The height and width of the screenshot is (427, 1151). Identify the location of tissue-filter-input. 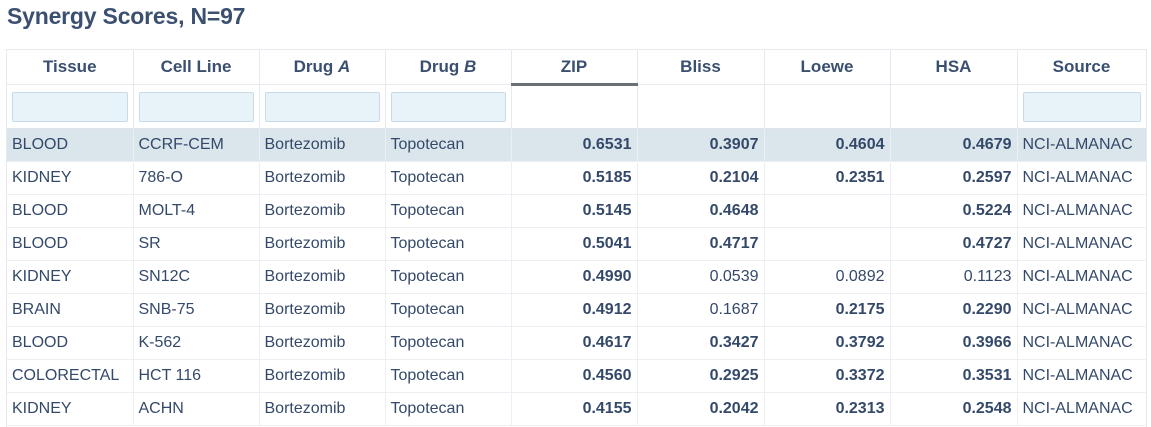
(70, 106).